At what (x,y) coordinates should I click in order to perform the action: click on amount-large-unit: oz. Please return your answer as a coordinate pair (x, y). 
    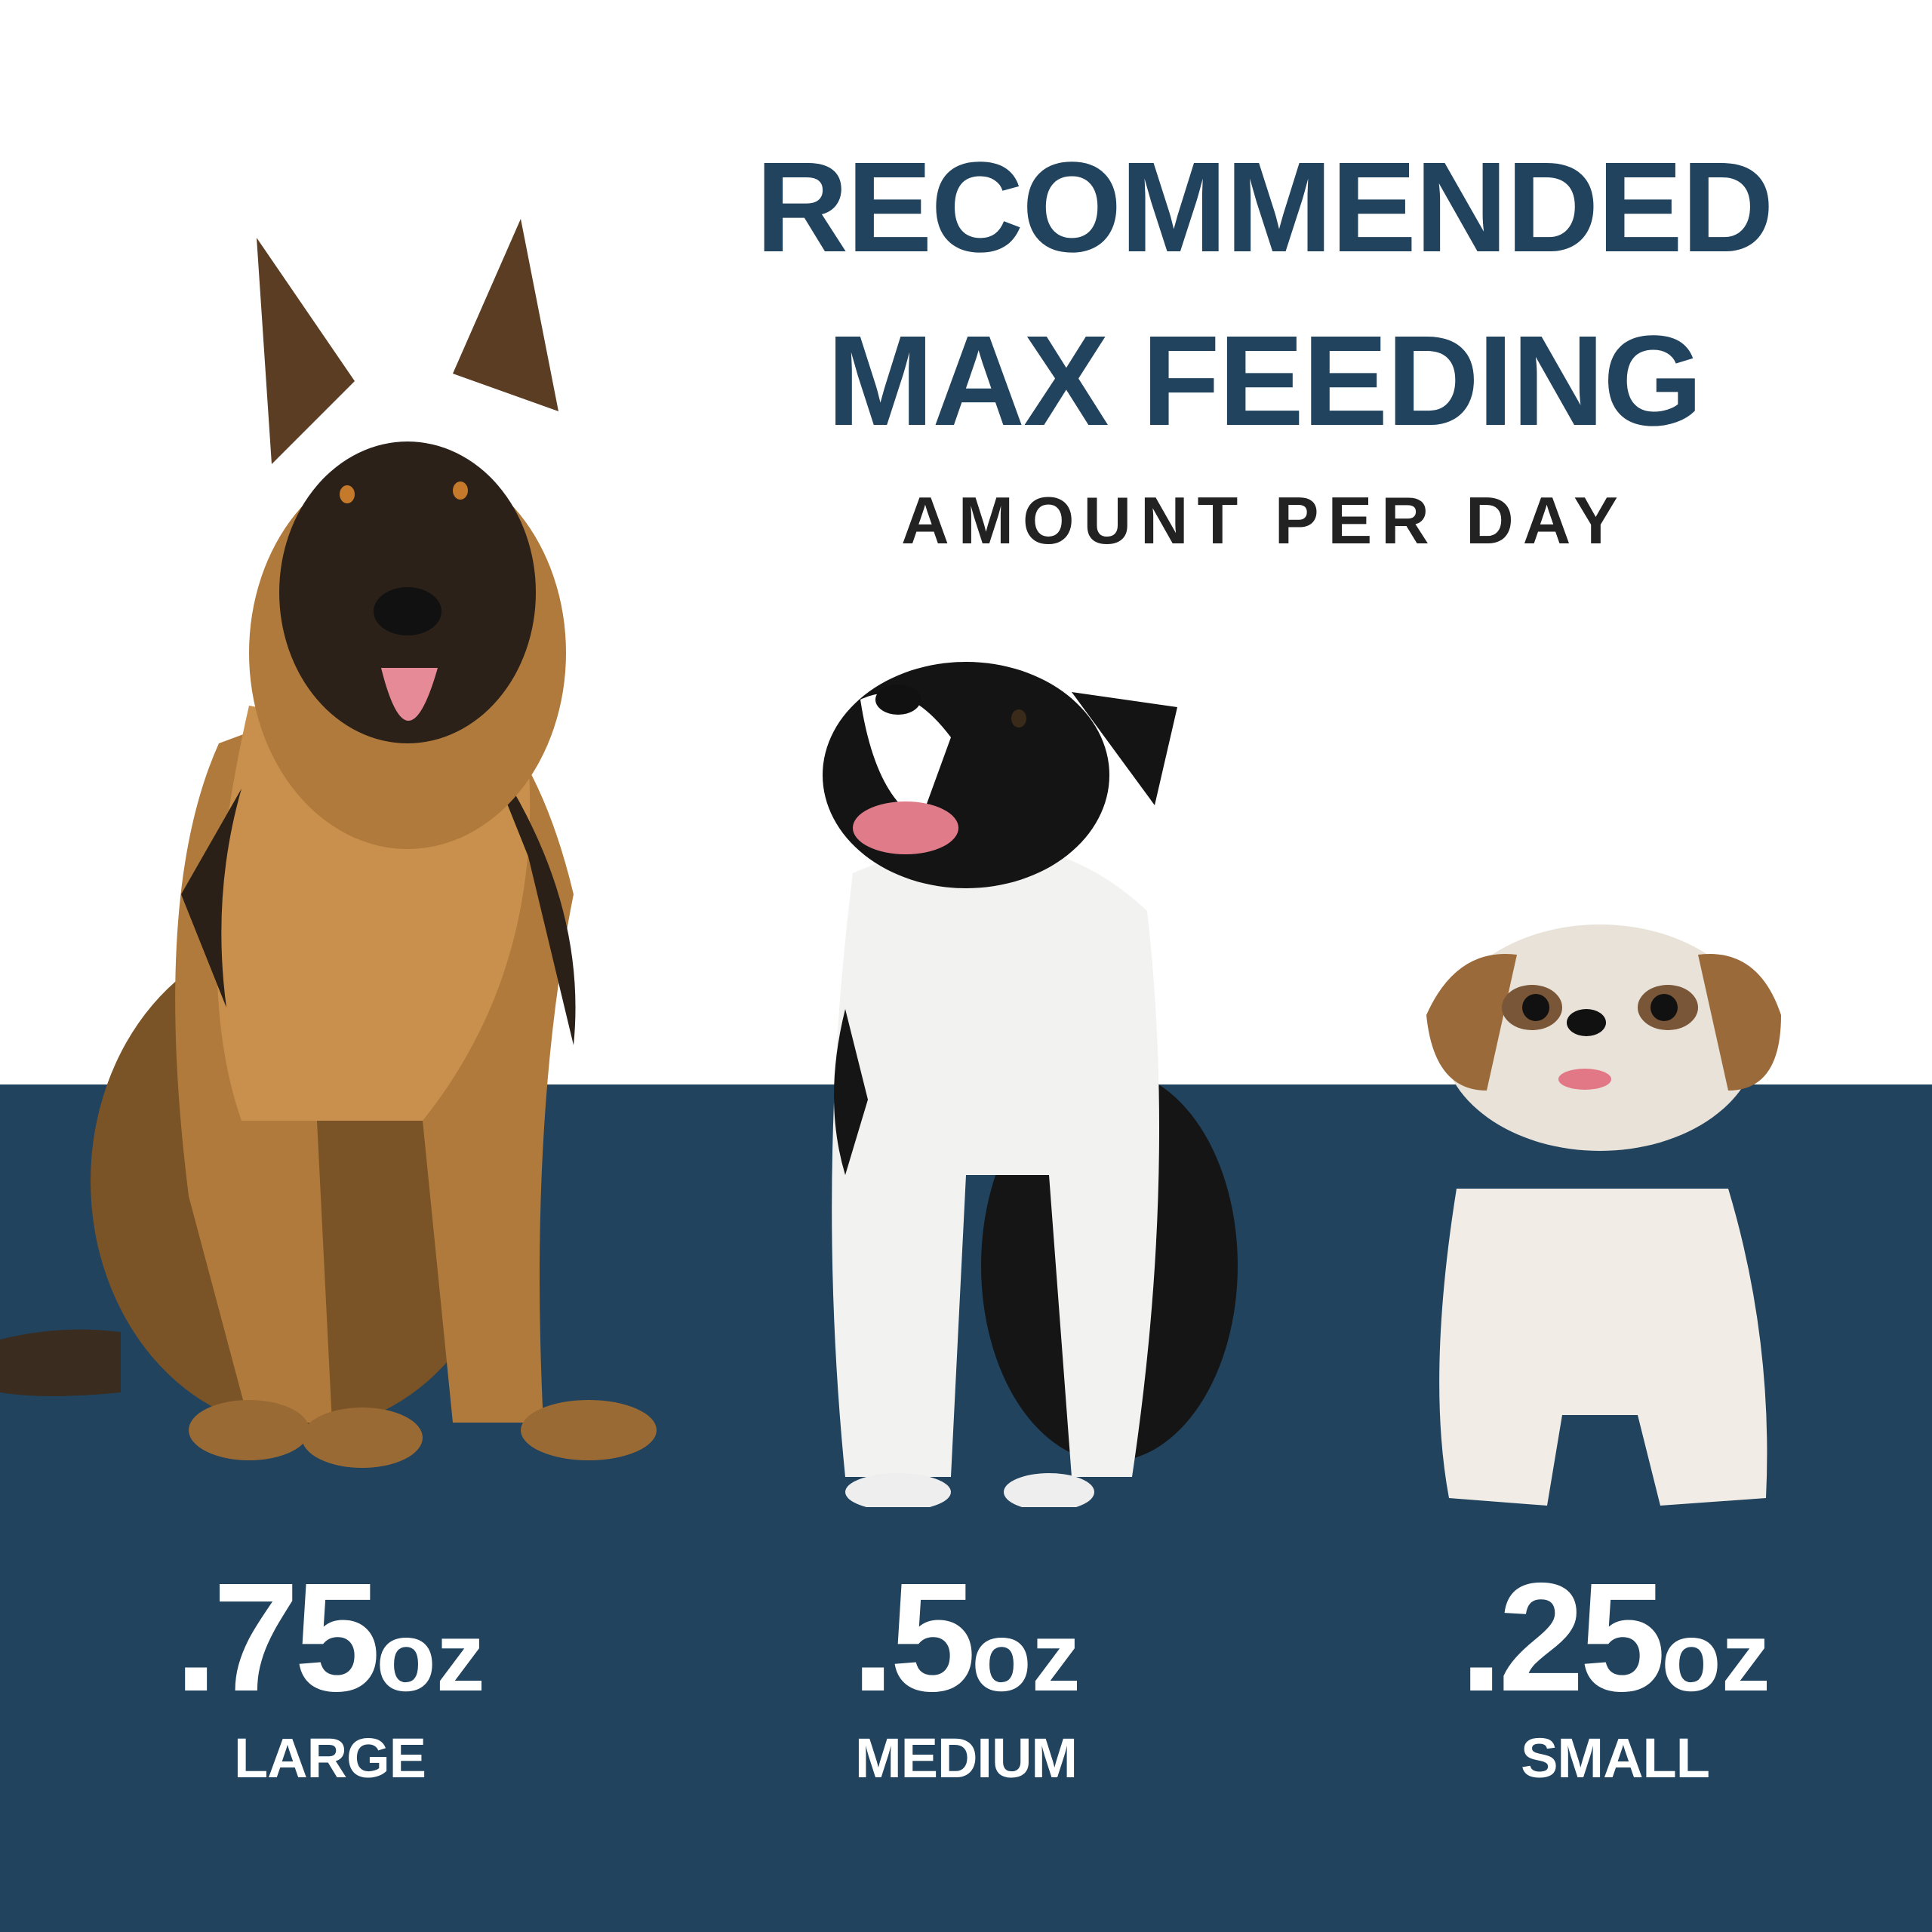
    Looking at the image, I should click on (430, 1656).